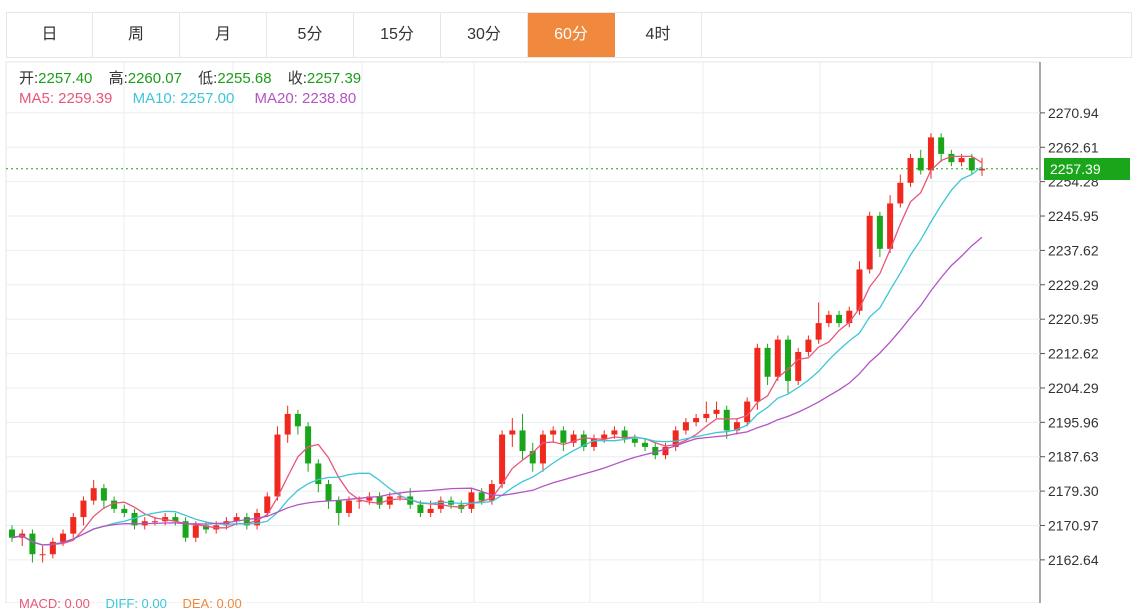  I want to click on tab-4hour: 4时, so click(658, 35).